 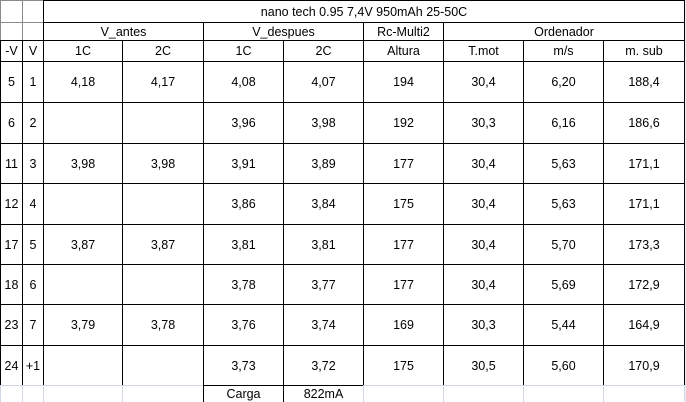 I want to click on table-cell: 30,5, so click(x=483, y=365).